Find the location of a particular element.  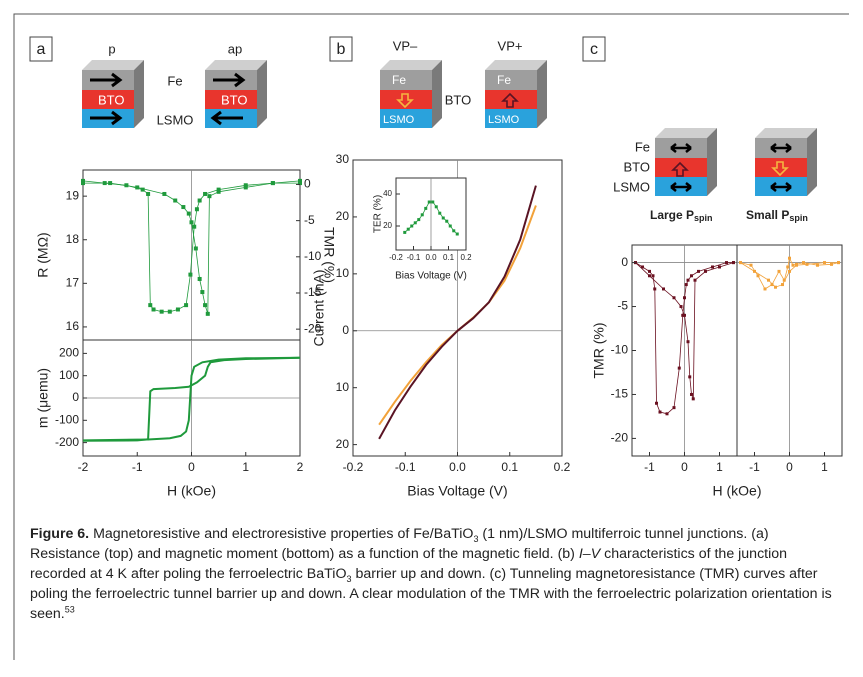

y2-tick-label: -20 is located at coordinates (313, 328).